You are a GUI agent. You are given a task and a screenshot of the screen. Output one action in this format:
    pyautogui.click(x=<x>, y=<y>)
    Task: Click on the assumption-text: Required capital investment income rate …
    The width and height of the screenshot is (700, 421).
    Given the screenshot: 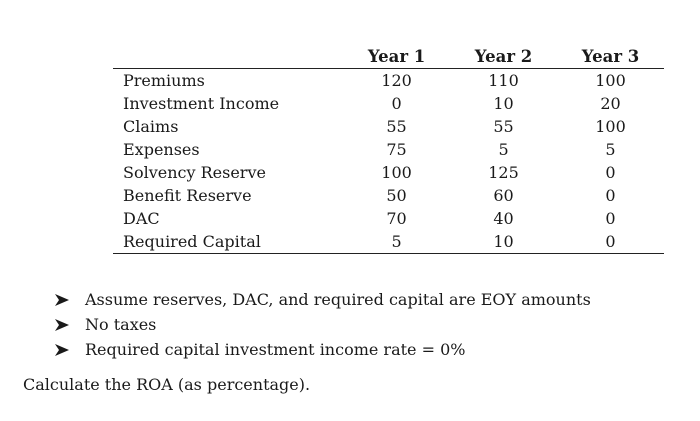 What is the action you would take?
    pyautogui.click(x=275, y=349)
    